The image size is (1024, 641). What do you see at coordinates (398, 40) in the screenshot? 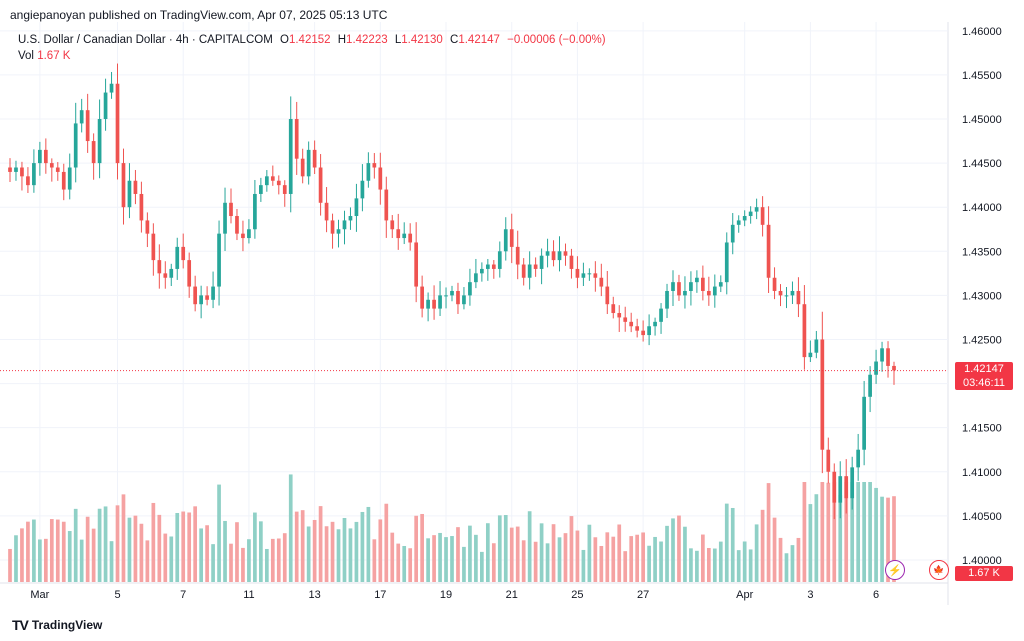
I see `low-label: L` at bounding box center [398, 40].